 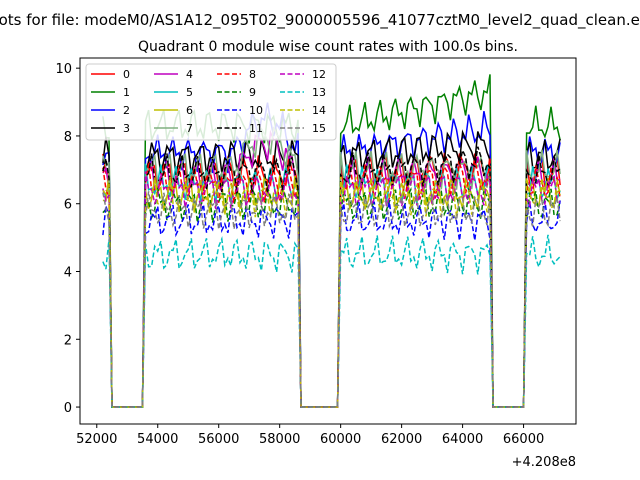 What do you see at coordinates (68, 137) in the screenshot?
I see `y-tick-label: 8` at bounding box center [68, 137].